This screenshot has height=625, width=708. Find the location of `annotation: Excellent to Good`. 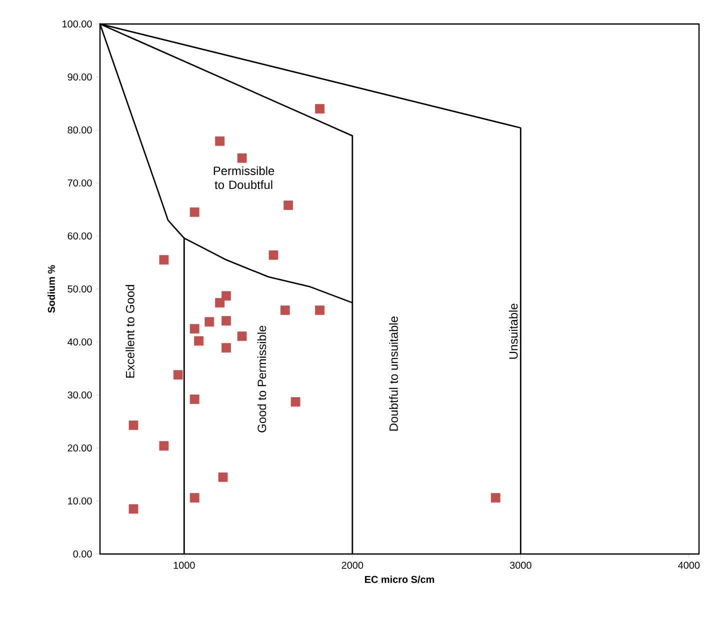

annotation: Excellent to Good is located at coordinates (130, 331).